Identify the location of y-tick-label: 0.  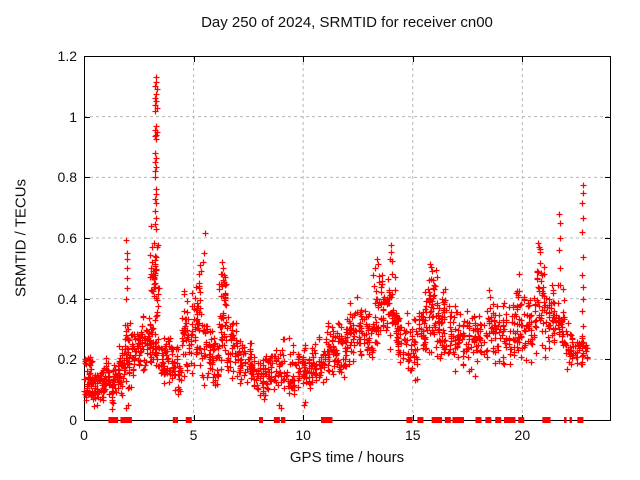
(73, 420).